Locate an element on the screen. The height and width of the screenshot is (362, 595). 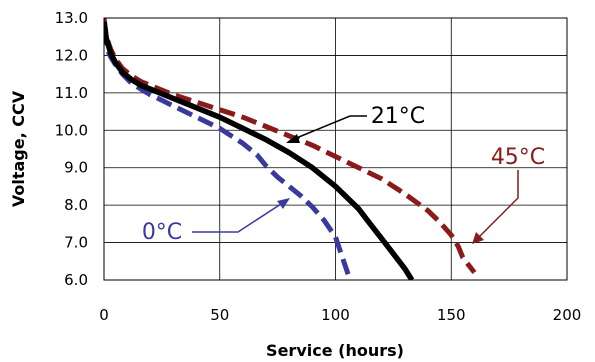
y-tick-label: 13.0 is located at coordinates (71, 18).